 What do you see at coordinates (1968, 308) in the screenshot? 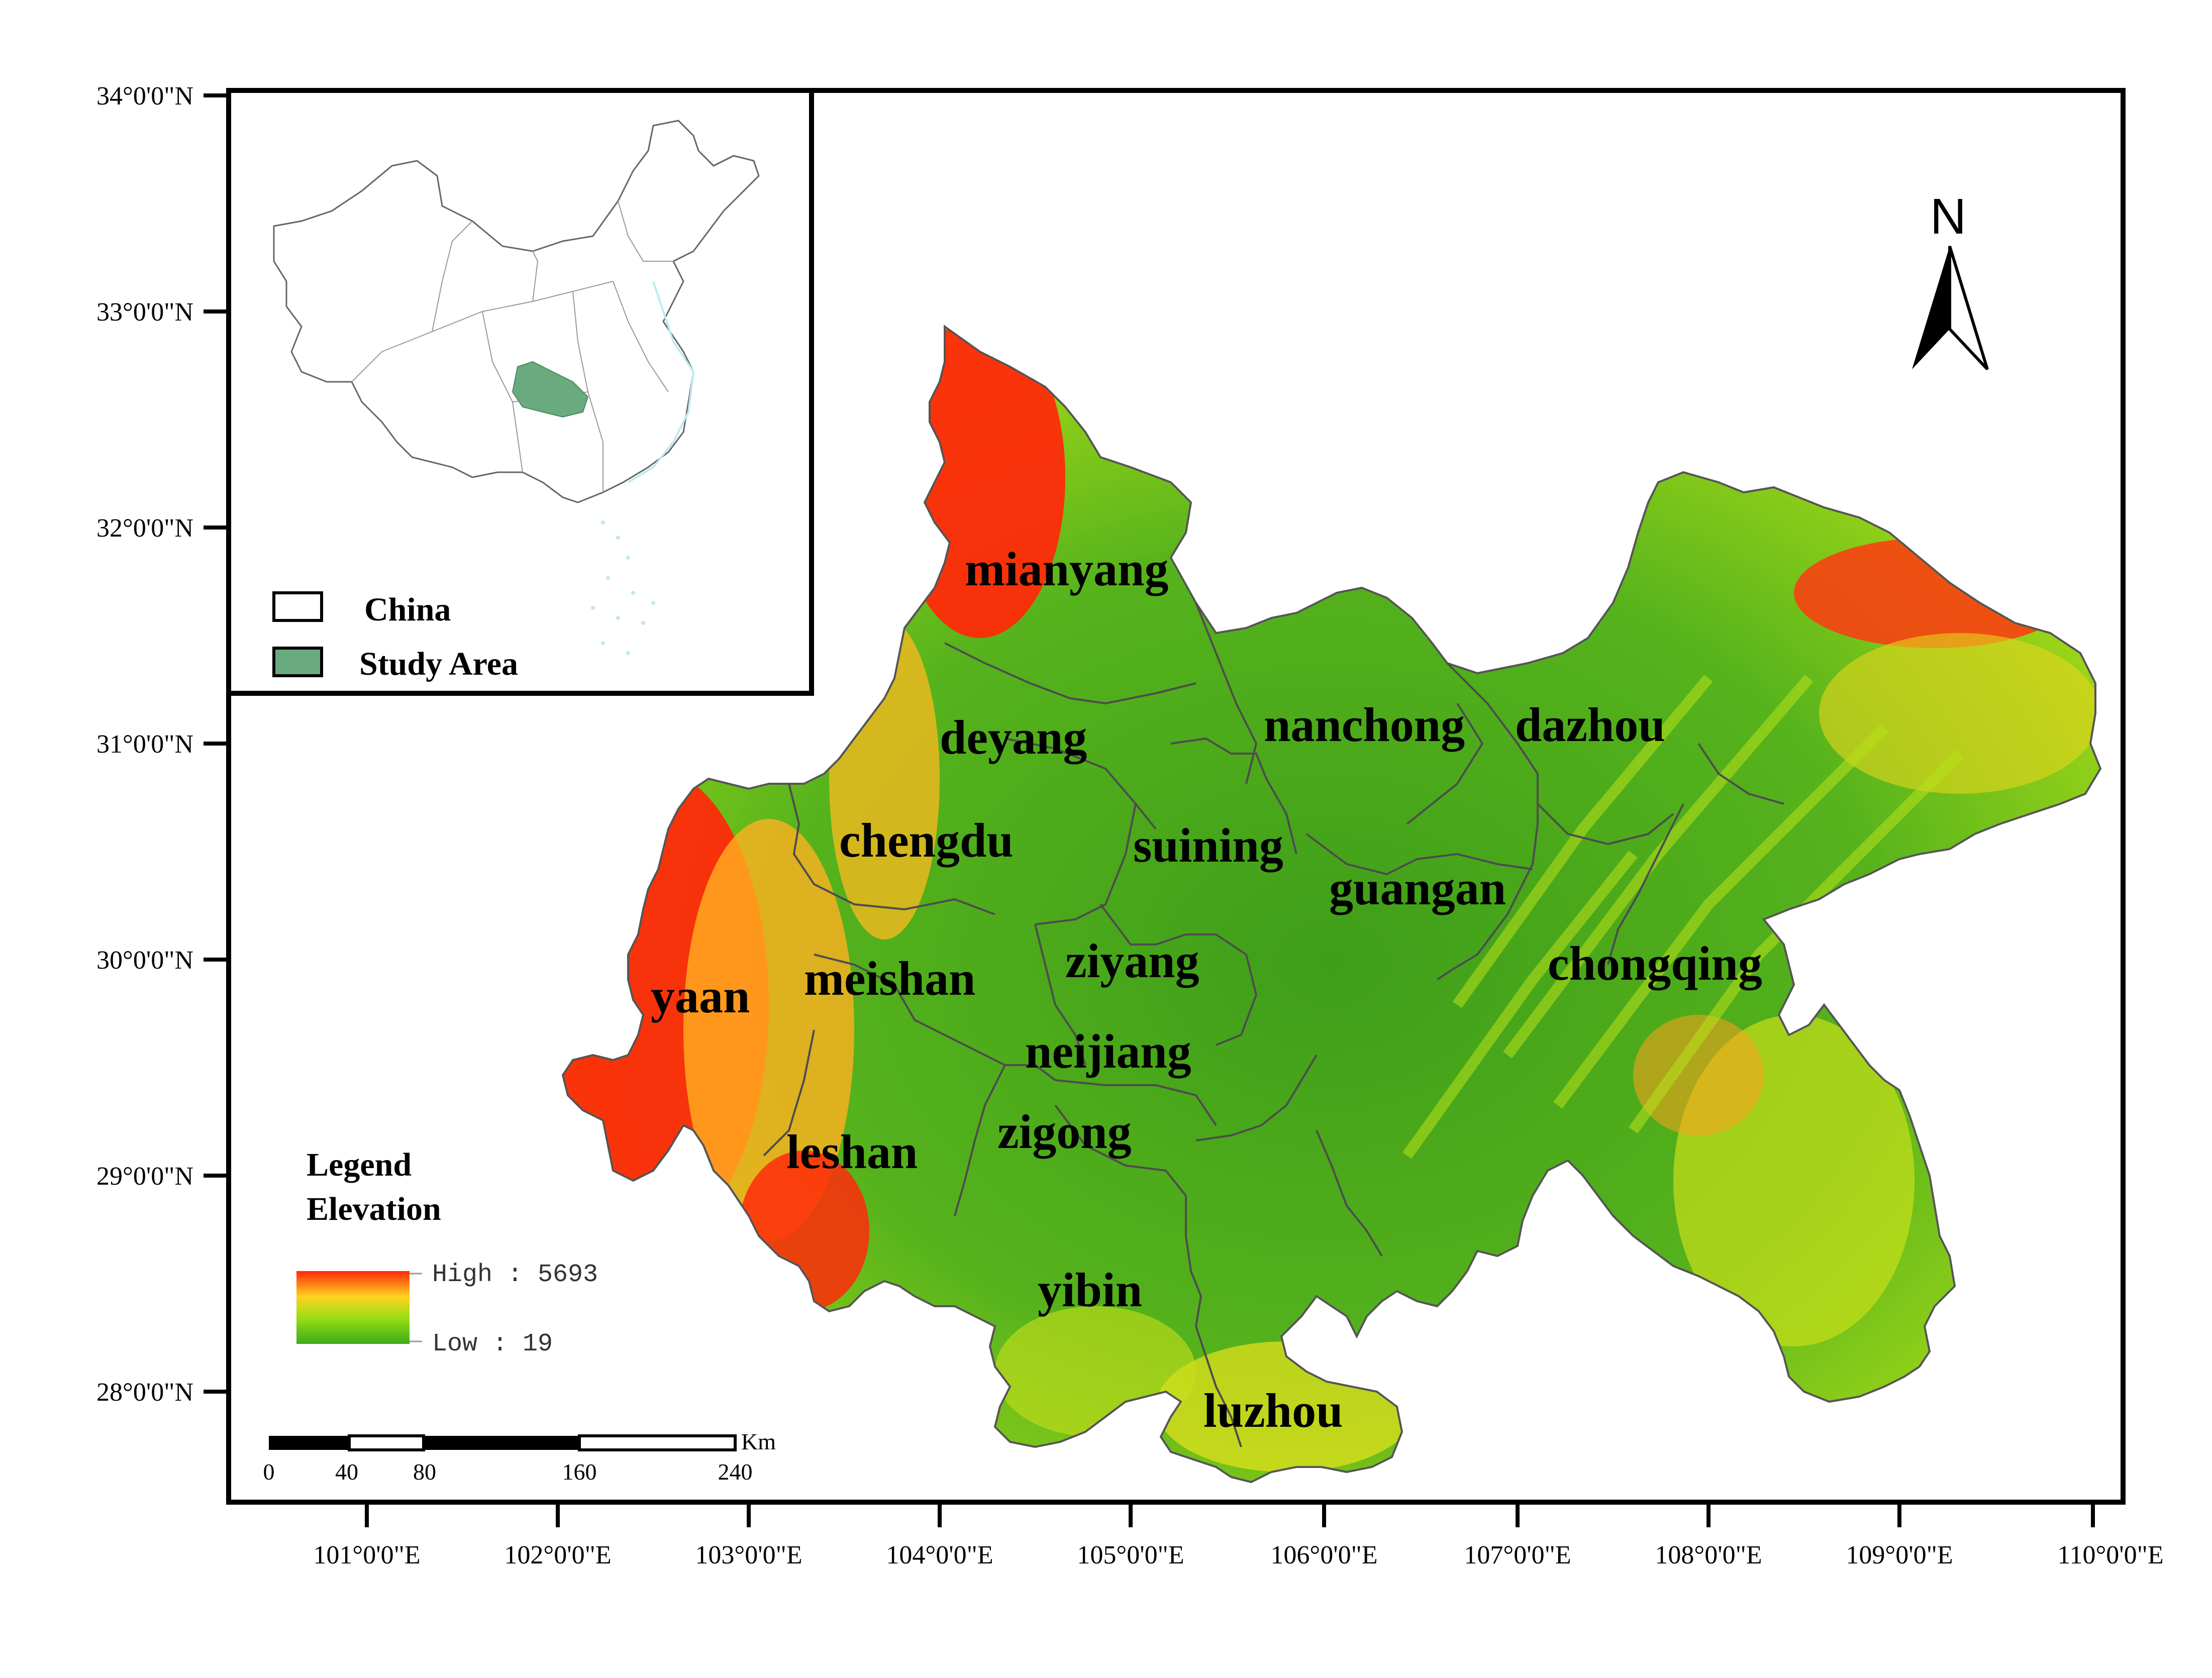
I see `north-arrow-right-half` at bounding box center [1968, 308].